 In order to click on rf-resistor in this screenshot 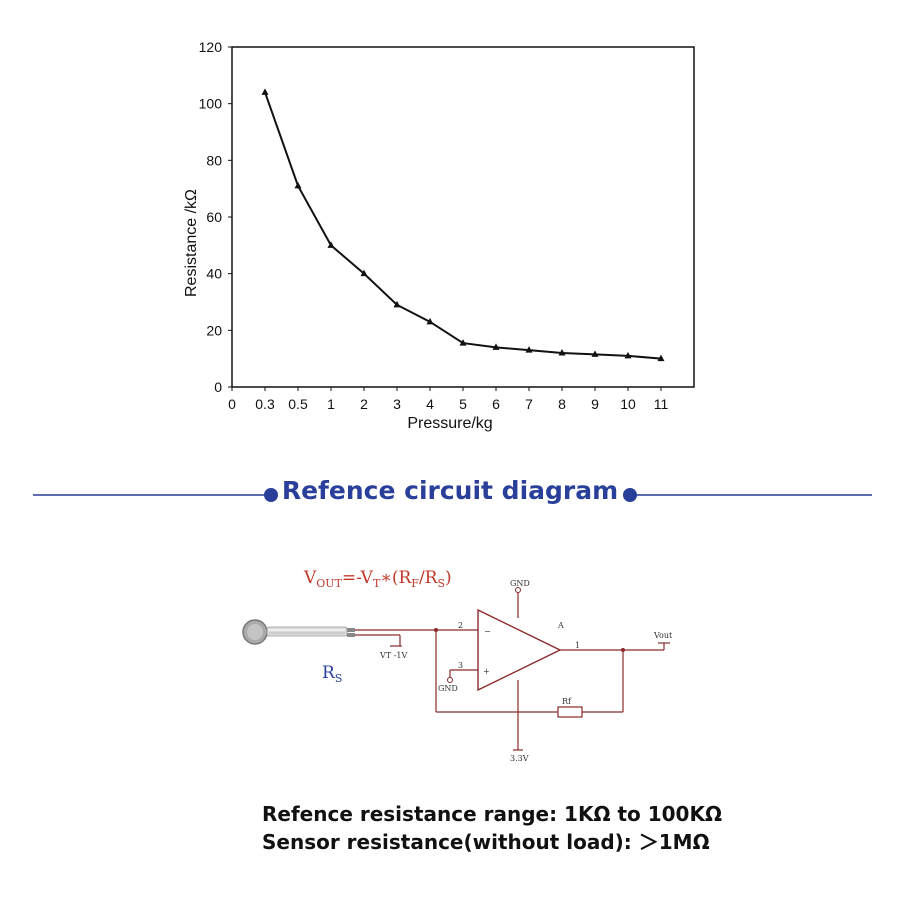, I will do `click(570, 712)`.